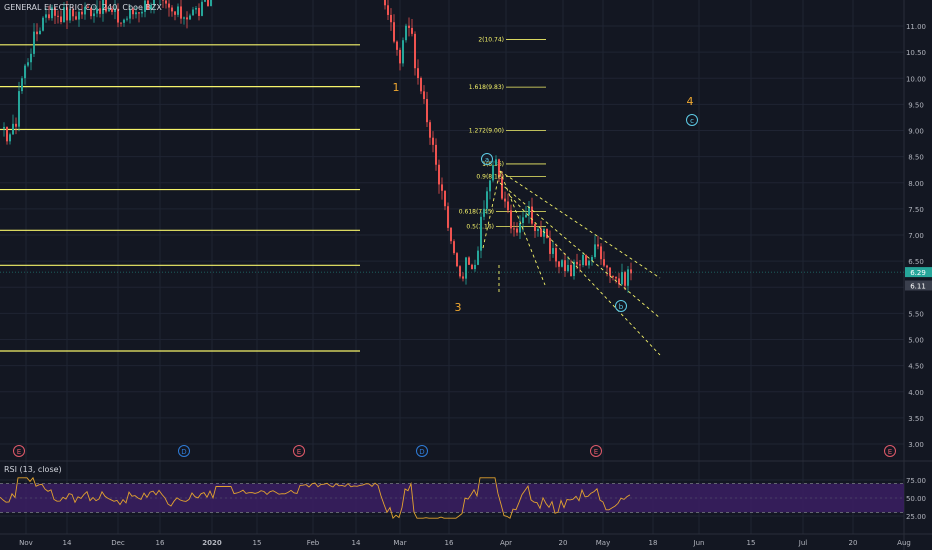  I want to click on time-tick-label: Dec, so click(118, 543).